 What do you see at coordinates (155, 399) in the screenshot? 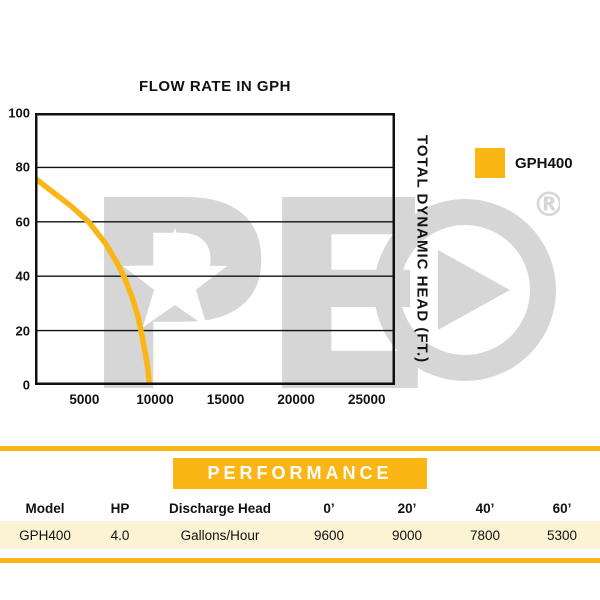
I see `x-tick-label: 10000` at bounding box center [155, 399].